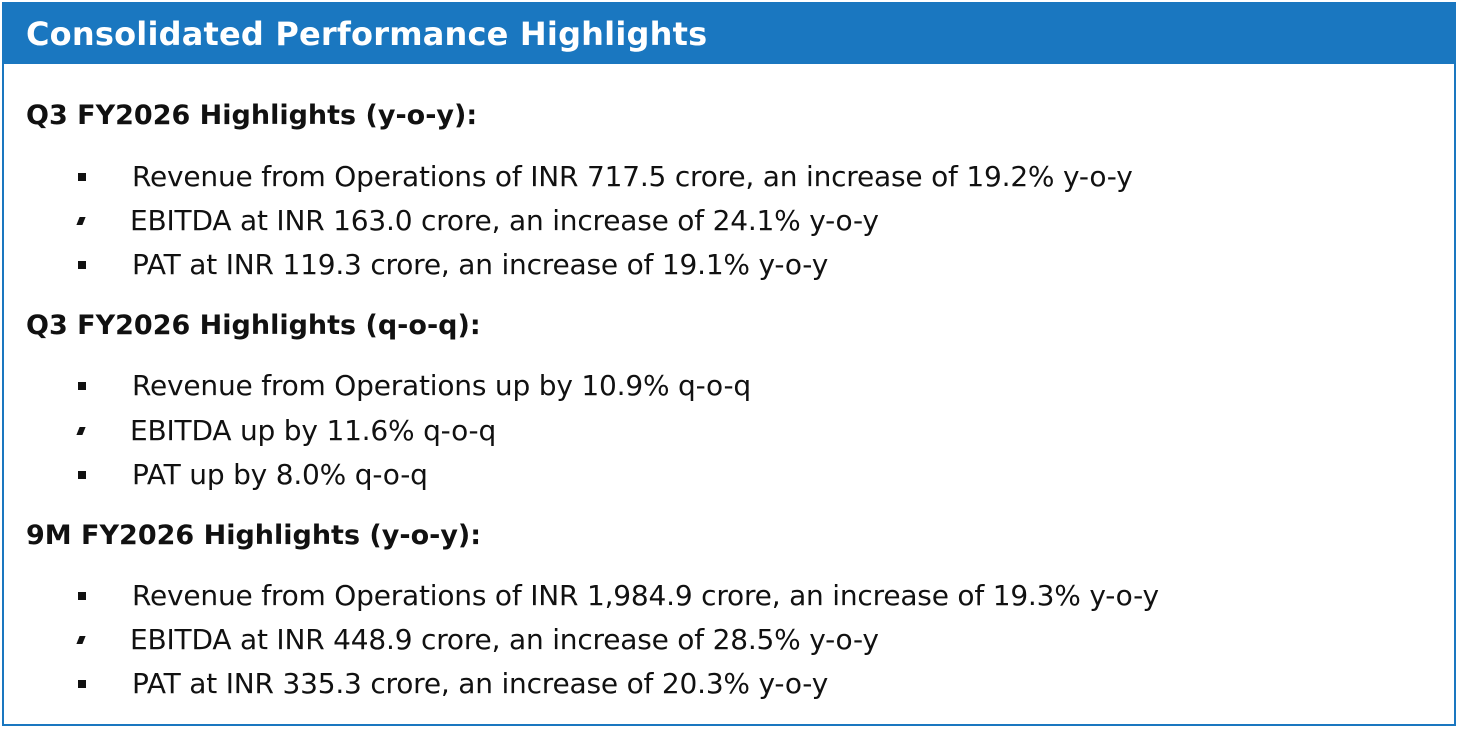 This screenshot has height=730, width=1462. What do you see at coordinates (313, 430) in the screenshot?
I see `list-item-text: EBITDA up by 11.6% q-o-q` at bounding box center [313, 430].